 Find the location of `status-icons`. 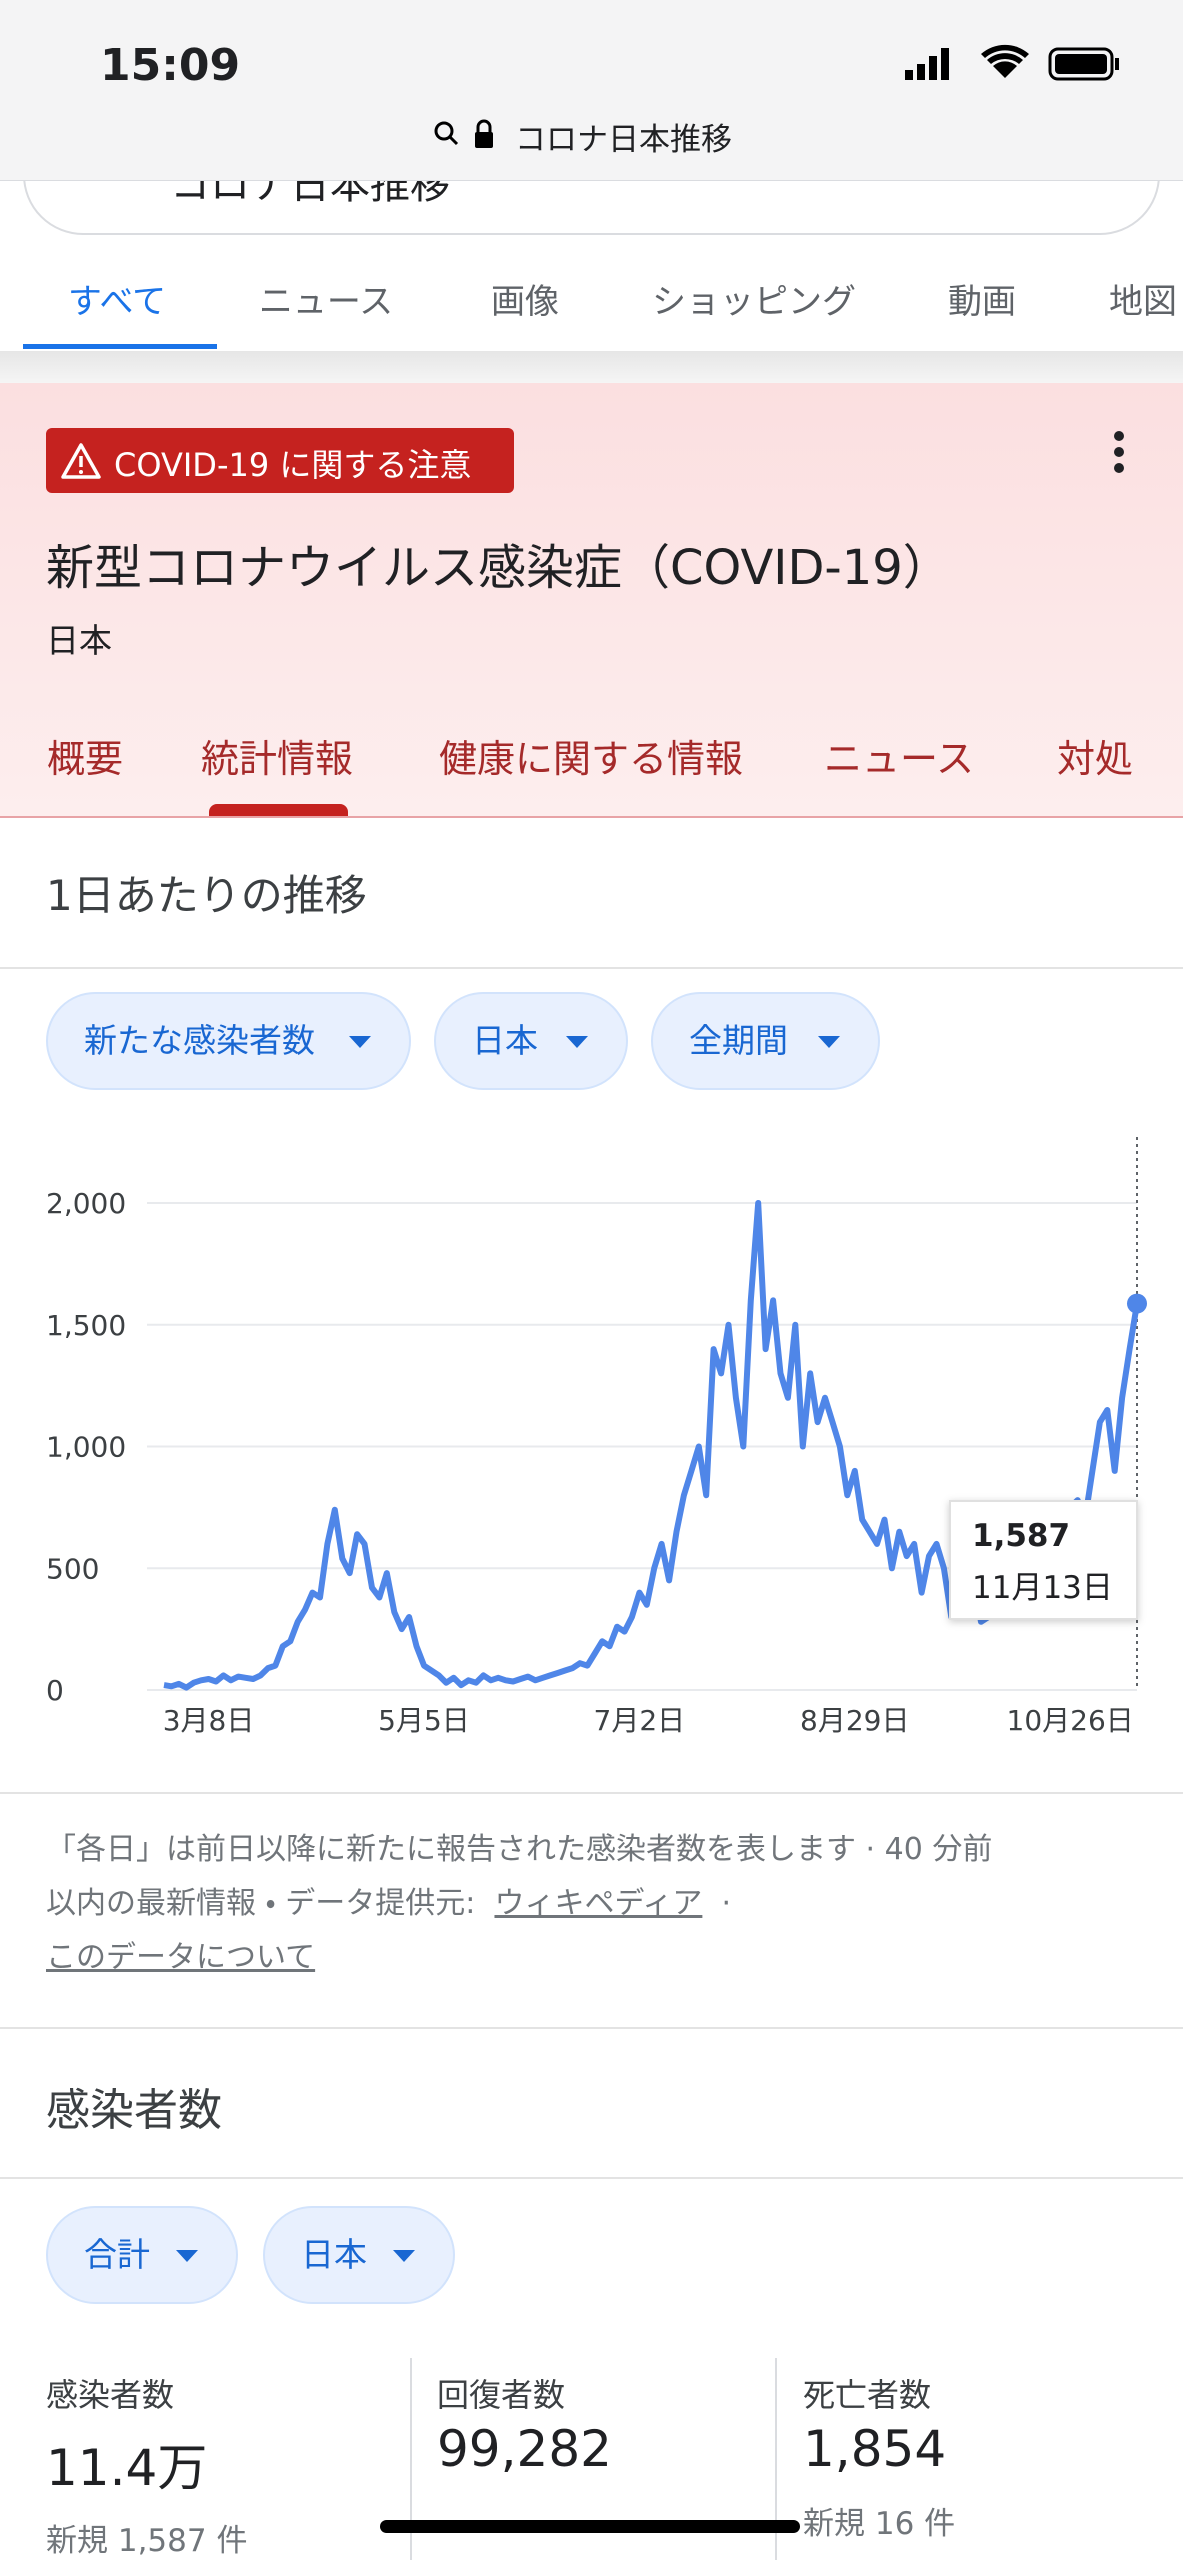

status-icons is located at coordinates (1012, 62).